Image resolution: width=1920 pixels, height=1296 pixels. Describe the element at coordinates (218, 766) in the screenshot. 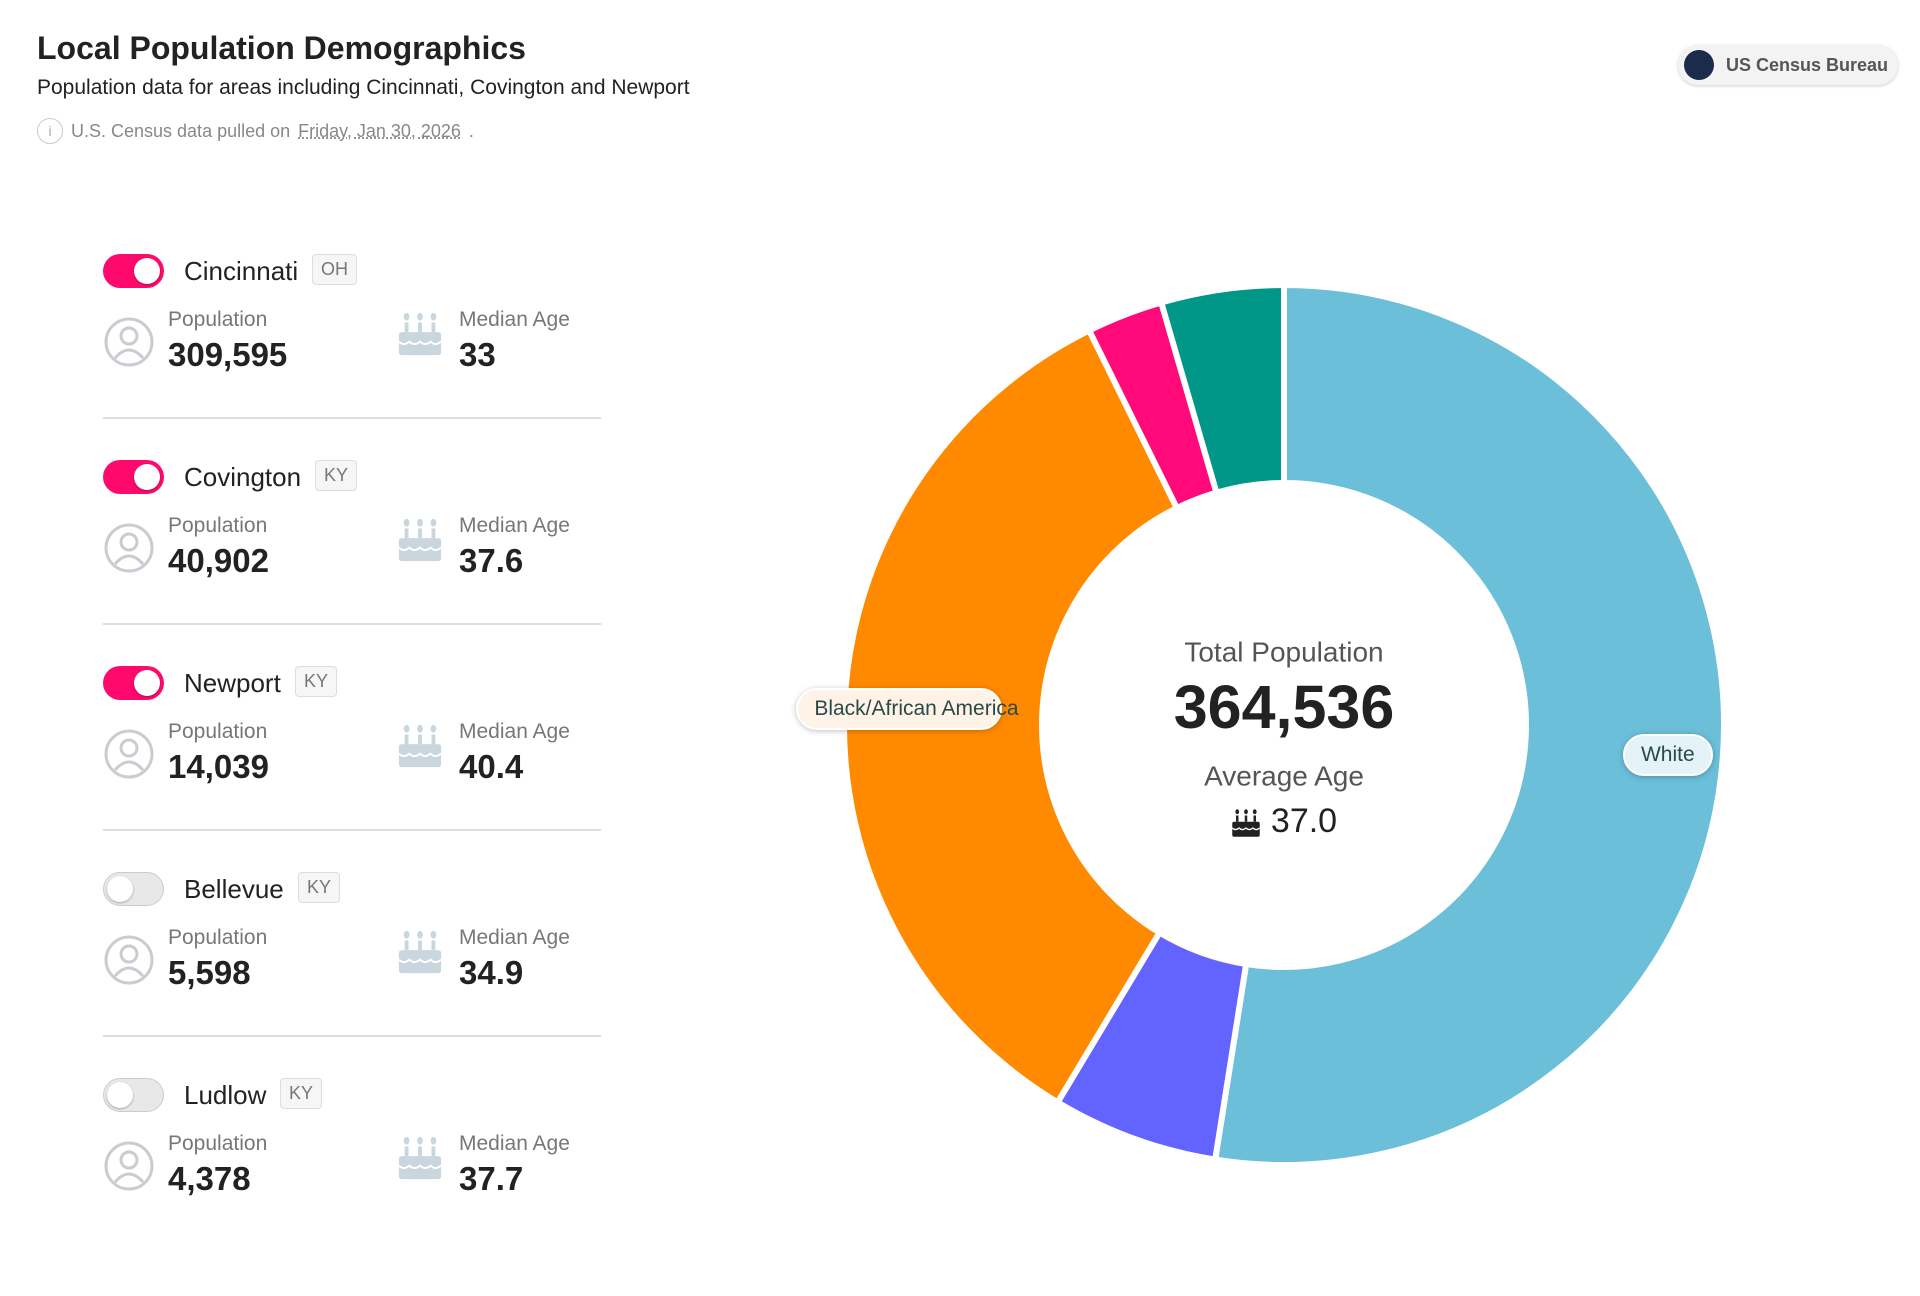

I see `population-value: 14,039` at that location.